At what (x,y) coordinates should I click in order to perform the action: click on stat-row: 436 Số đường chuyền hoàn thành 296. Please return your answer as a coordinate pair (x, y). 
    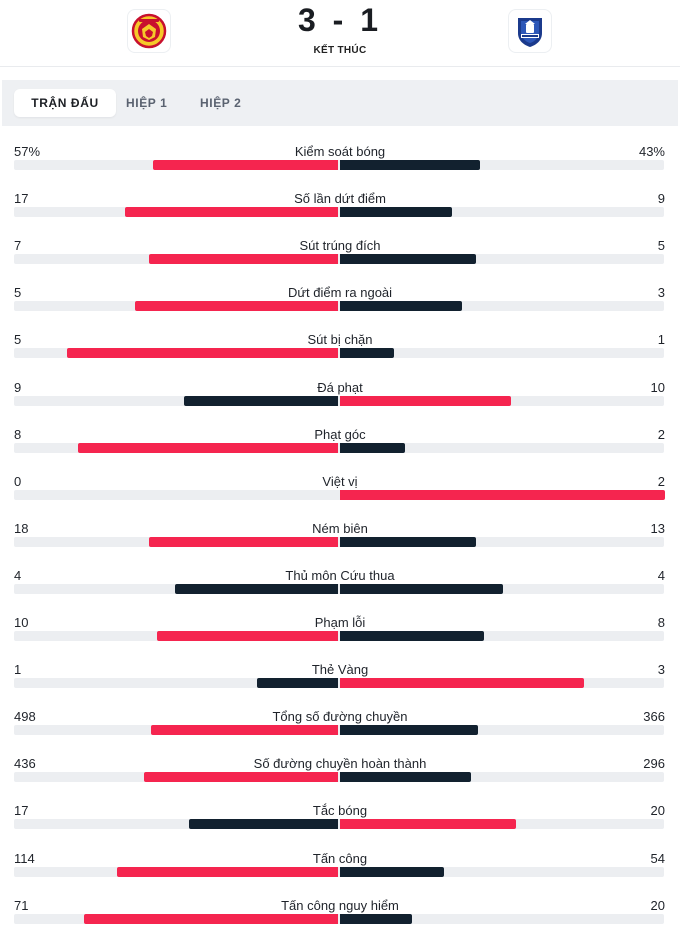
    Looking at the image, I should click on (340, 776).